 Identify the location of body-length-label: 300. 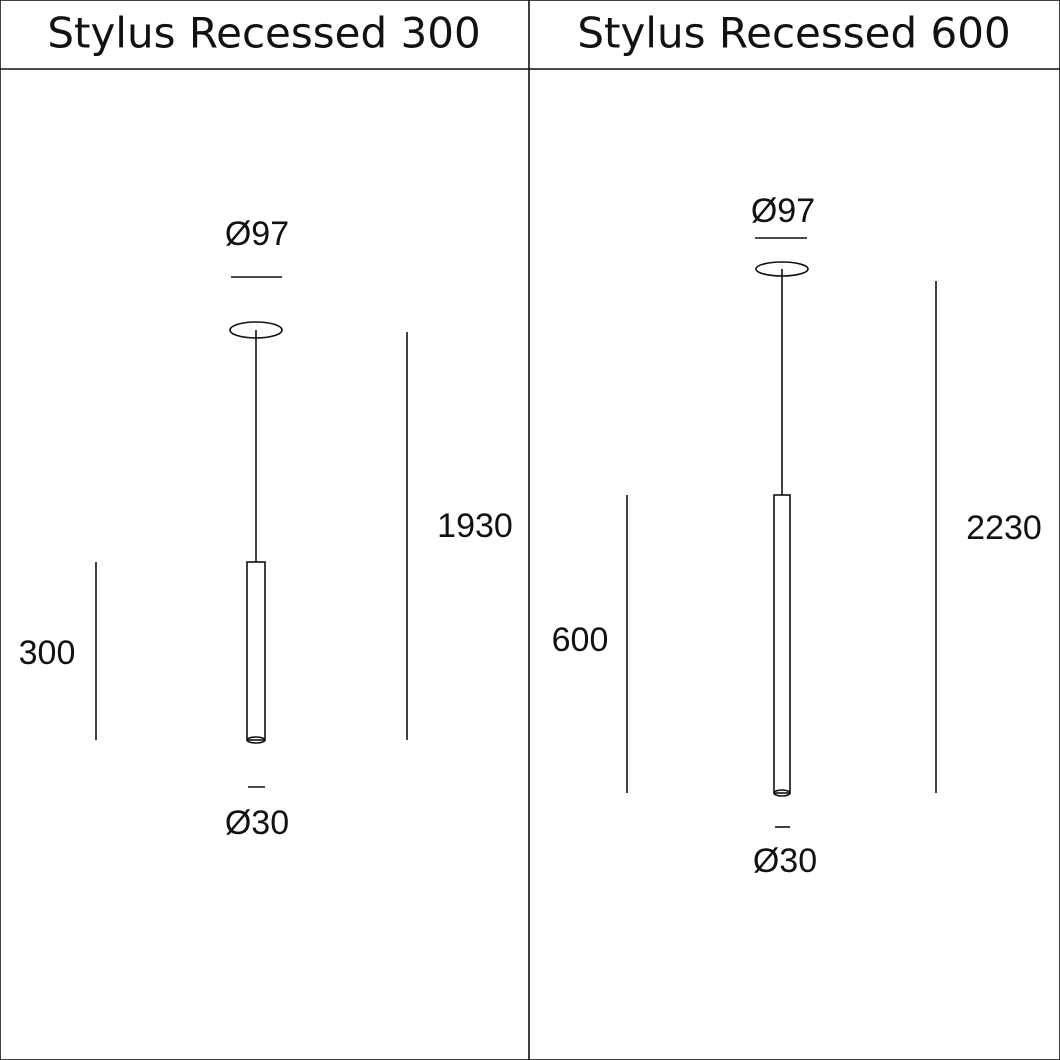
(47, 653).